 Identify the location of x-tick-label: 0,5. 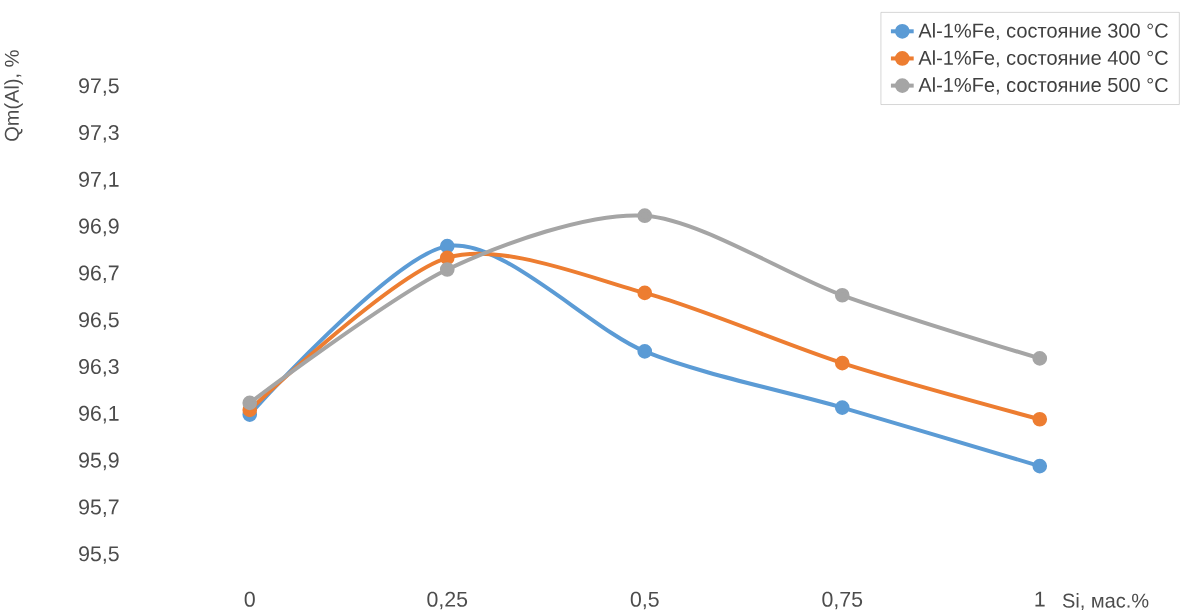
(644, 600).